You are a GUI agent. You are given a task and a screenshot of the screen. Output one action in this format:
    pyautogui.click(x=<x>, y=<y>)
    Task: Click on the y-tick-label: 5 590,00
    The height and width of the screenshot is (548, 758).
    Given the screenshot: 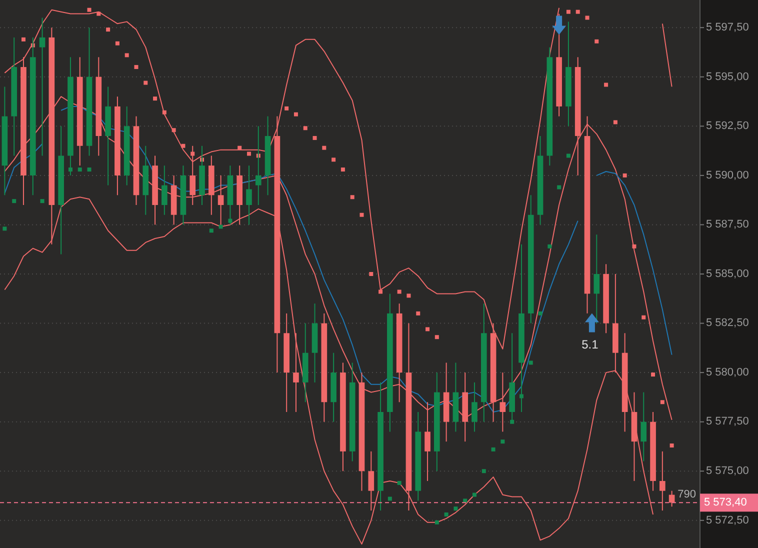 What is the action you would take?
    pyautogui.click(x=727, y=175)
    